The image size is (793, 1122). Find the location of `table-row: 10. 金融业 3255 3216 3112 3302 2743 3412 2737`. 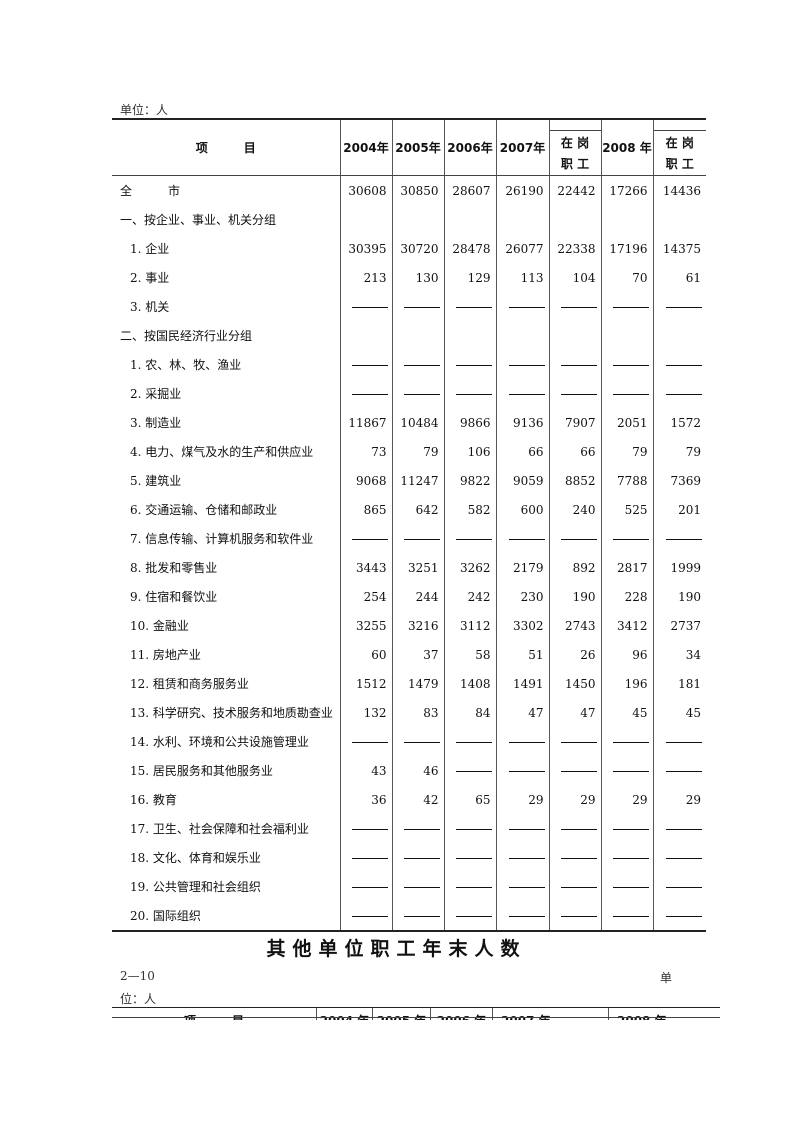

table-row: 10. 金融业 3255 3216 3112 3302 2743 3412 2737 is located at coordinates (409, 625).